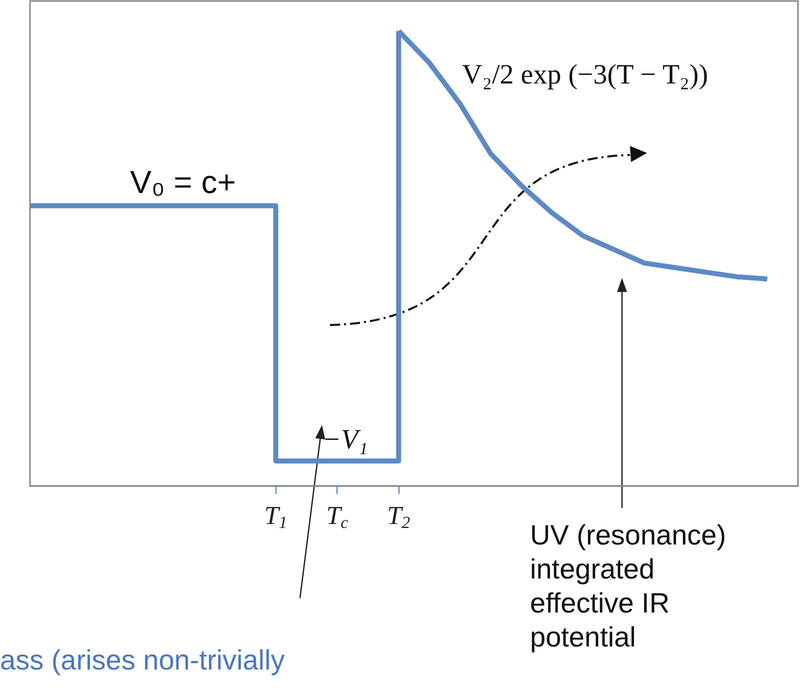  What do you see at coordinates (183, 182) in the screenshot?
I see `annotation: V₀ = c+` at bounding box center [183, 182].